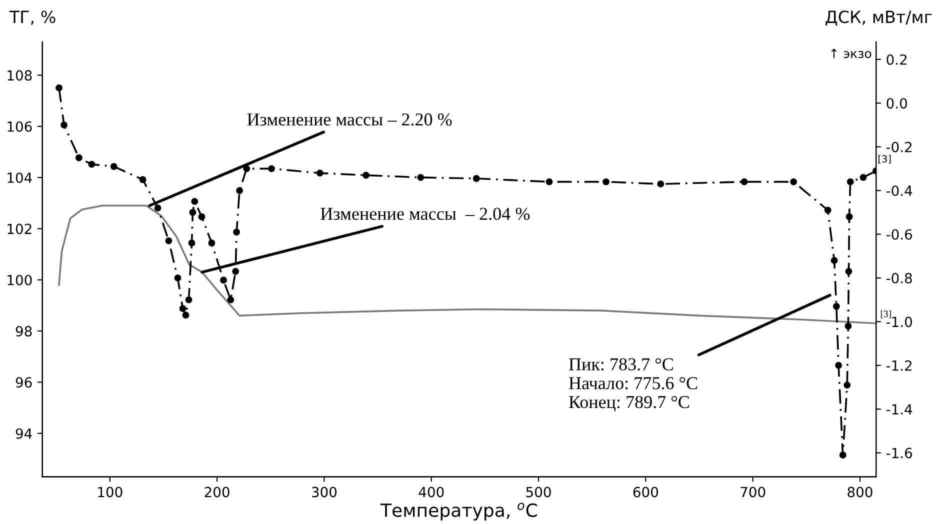  I want to click on y-tick-label: 108, so click(20, 75).